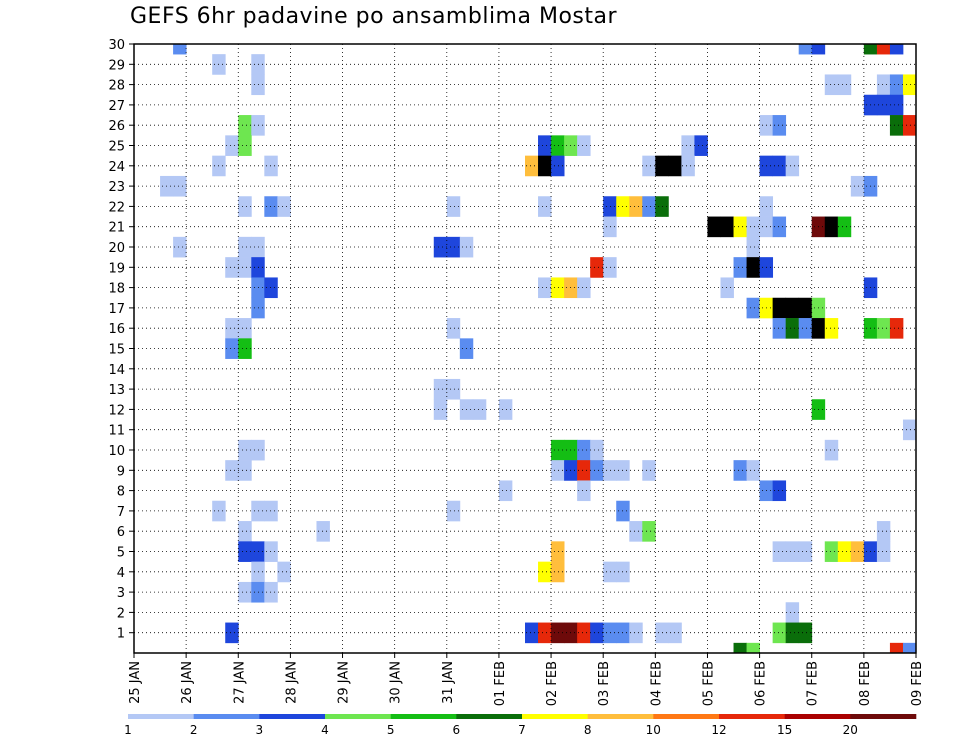  Describe the element at coordinates (128, 730) in the screenshot. I see `legend-level-label: 1` at that location.